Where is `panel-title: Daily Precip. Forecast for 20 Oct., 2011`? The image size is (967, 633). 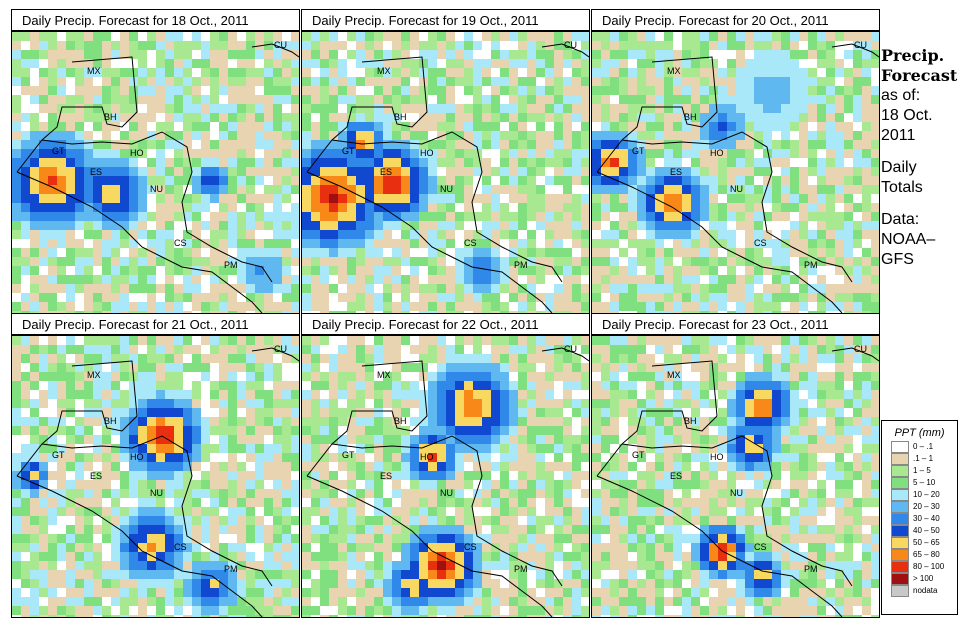 panel-title: Daily Precip. Forecast for 20 Oct., 2011 is located at coordinates (735, 20).